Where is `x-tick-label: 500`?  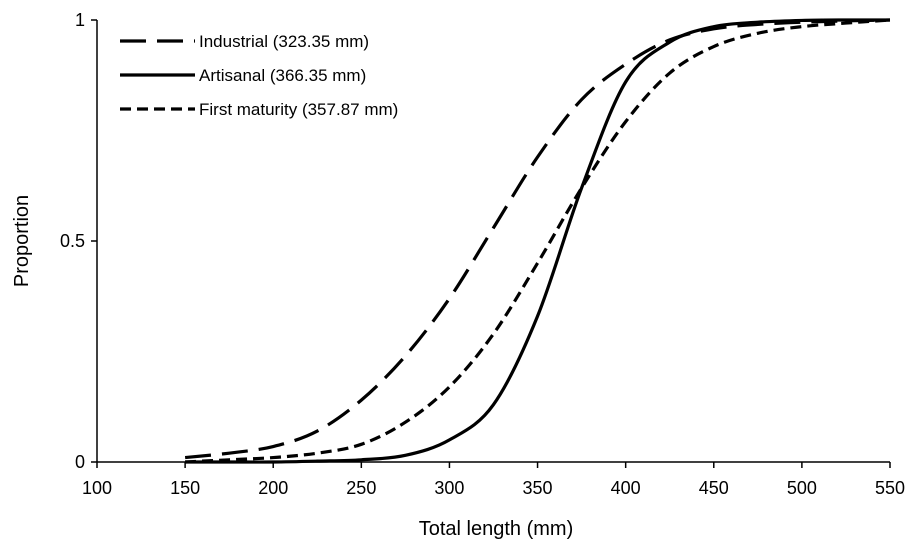 x-tick-label: 500 is located at coordinates (802, 488).